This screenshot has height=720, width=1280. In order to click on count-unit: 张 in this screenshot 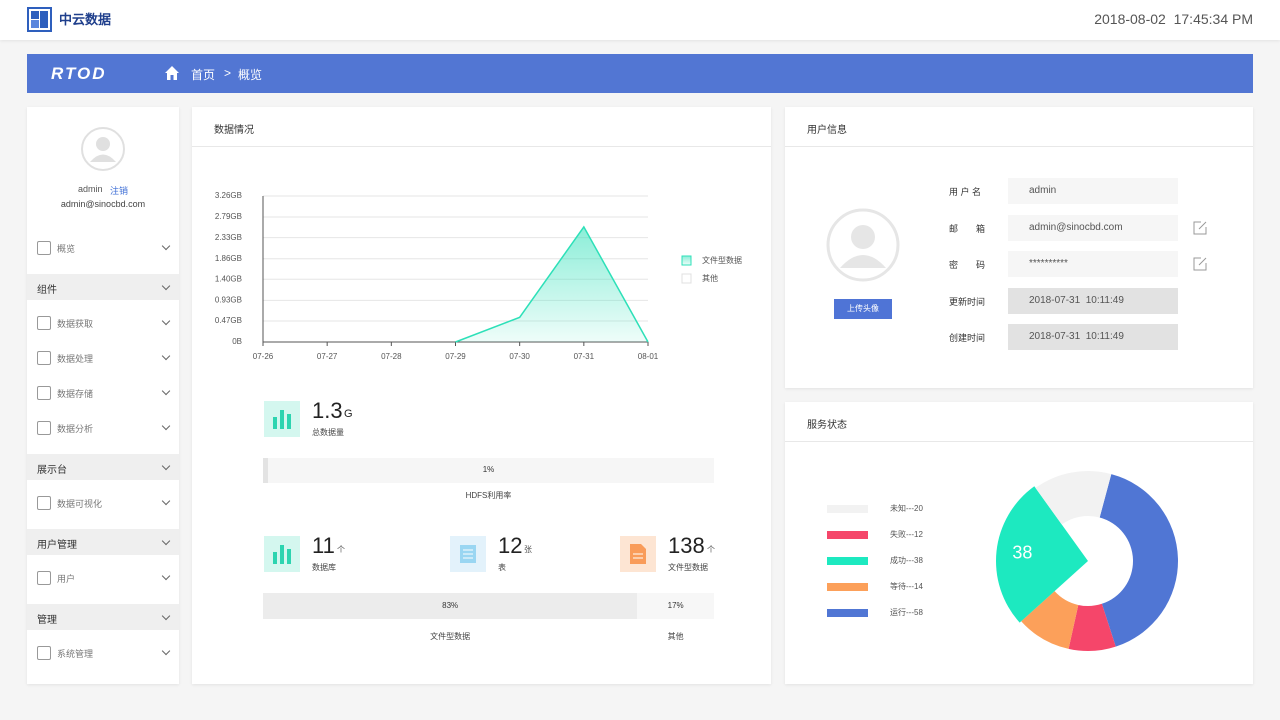, I will do `click(528, 549)`.